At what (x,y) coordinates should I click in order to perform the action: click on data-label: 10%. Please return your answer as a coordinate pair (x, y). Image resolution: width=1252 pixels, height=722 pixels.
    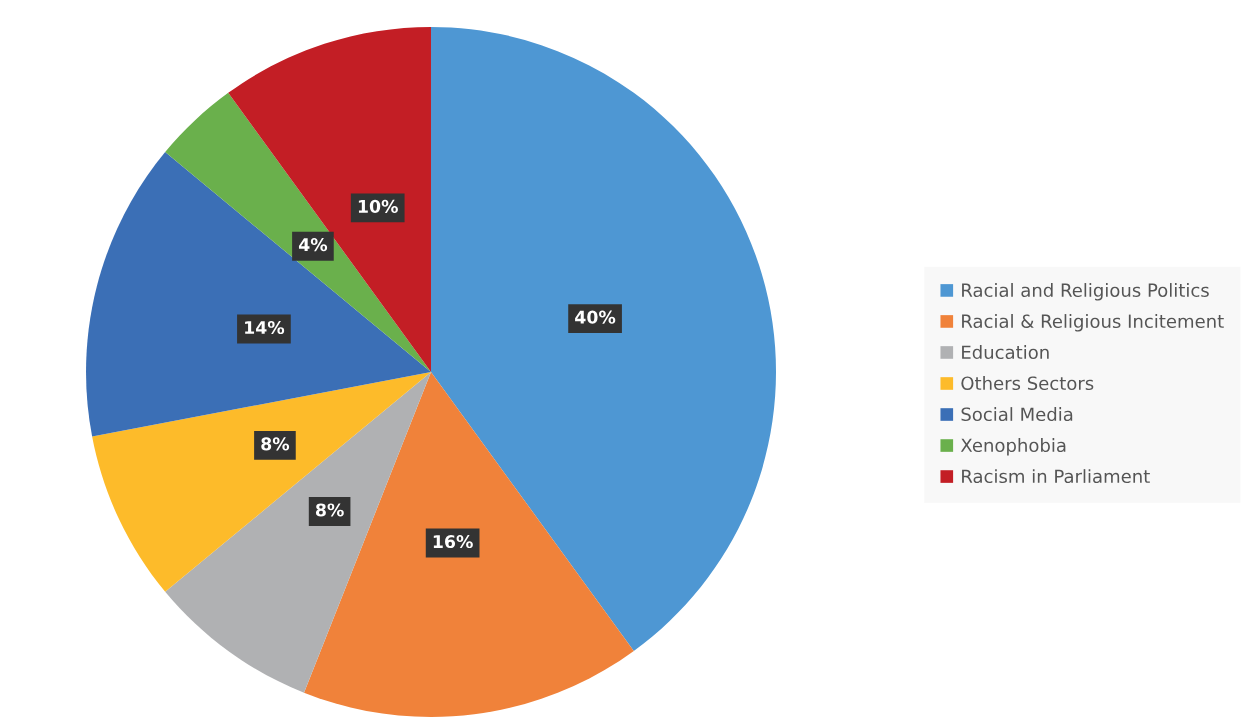
    Looking at the image, I should click on (378, 206).